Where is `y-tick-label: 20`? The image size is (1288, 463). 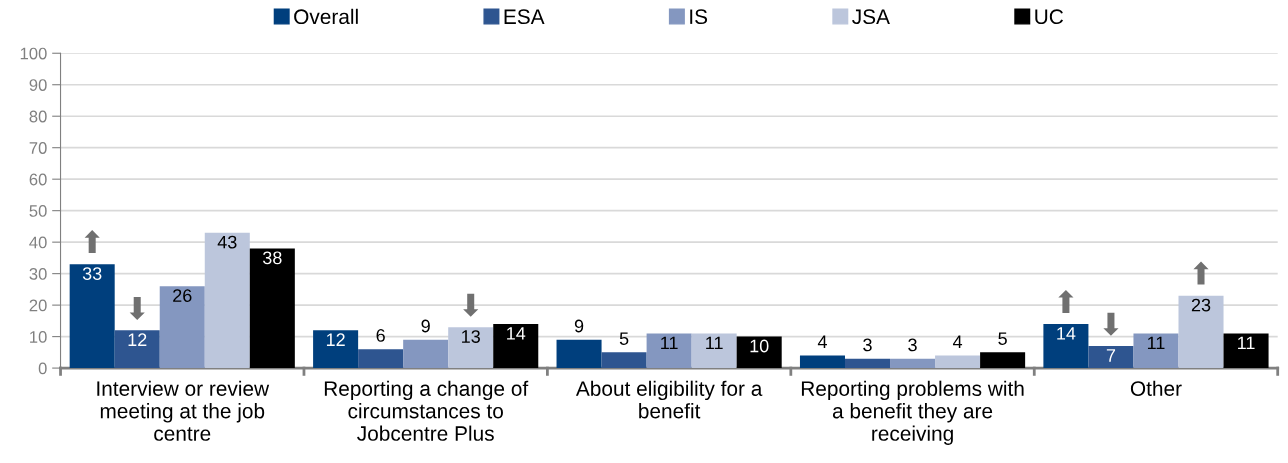 y-tick-label: 20 is located at coordinates (38, 305).